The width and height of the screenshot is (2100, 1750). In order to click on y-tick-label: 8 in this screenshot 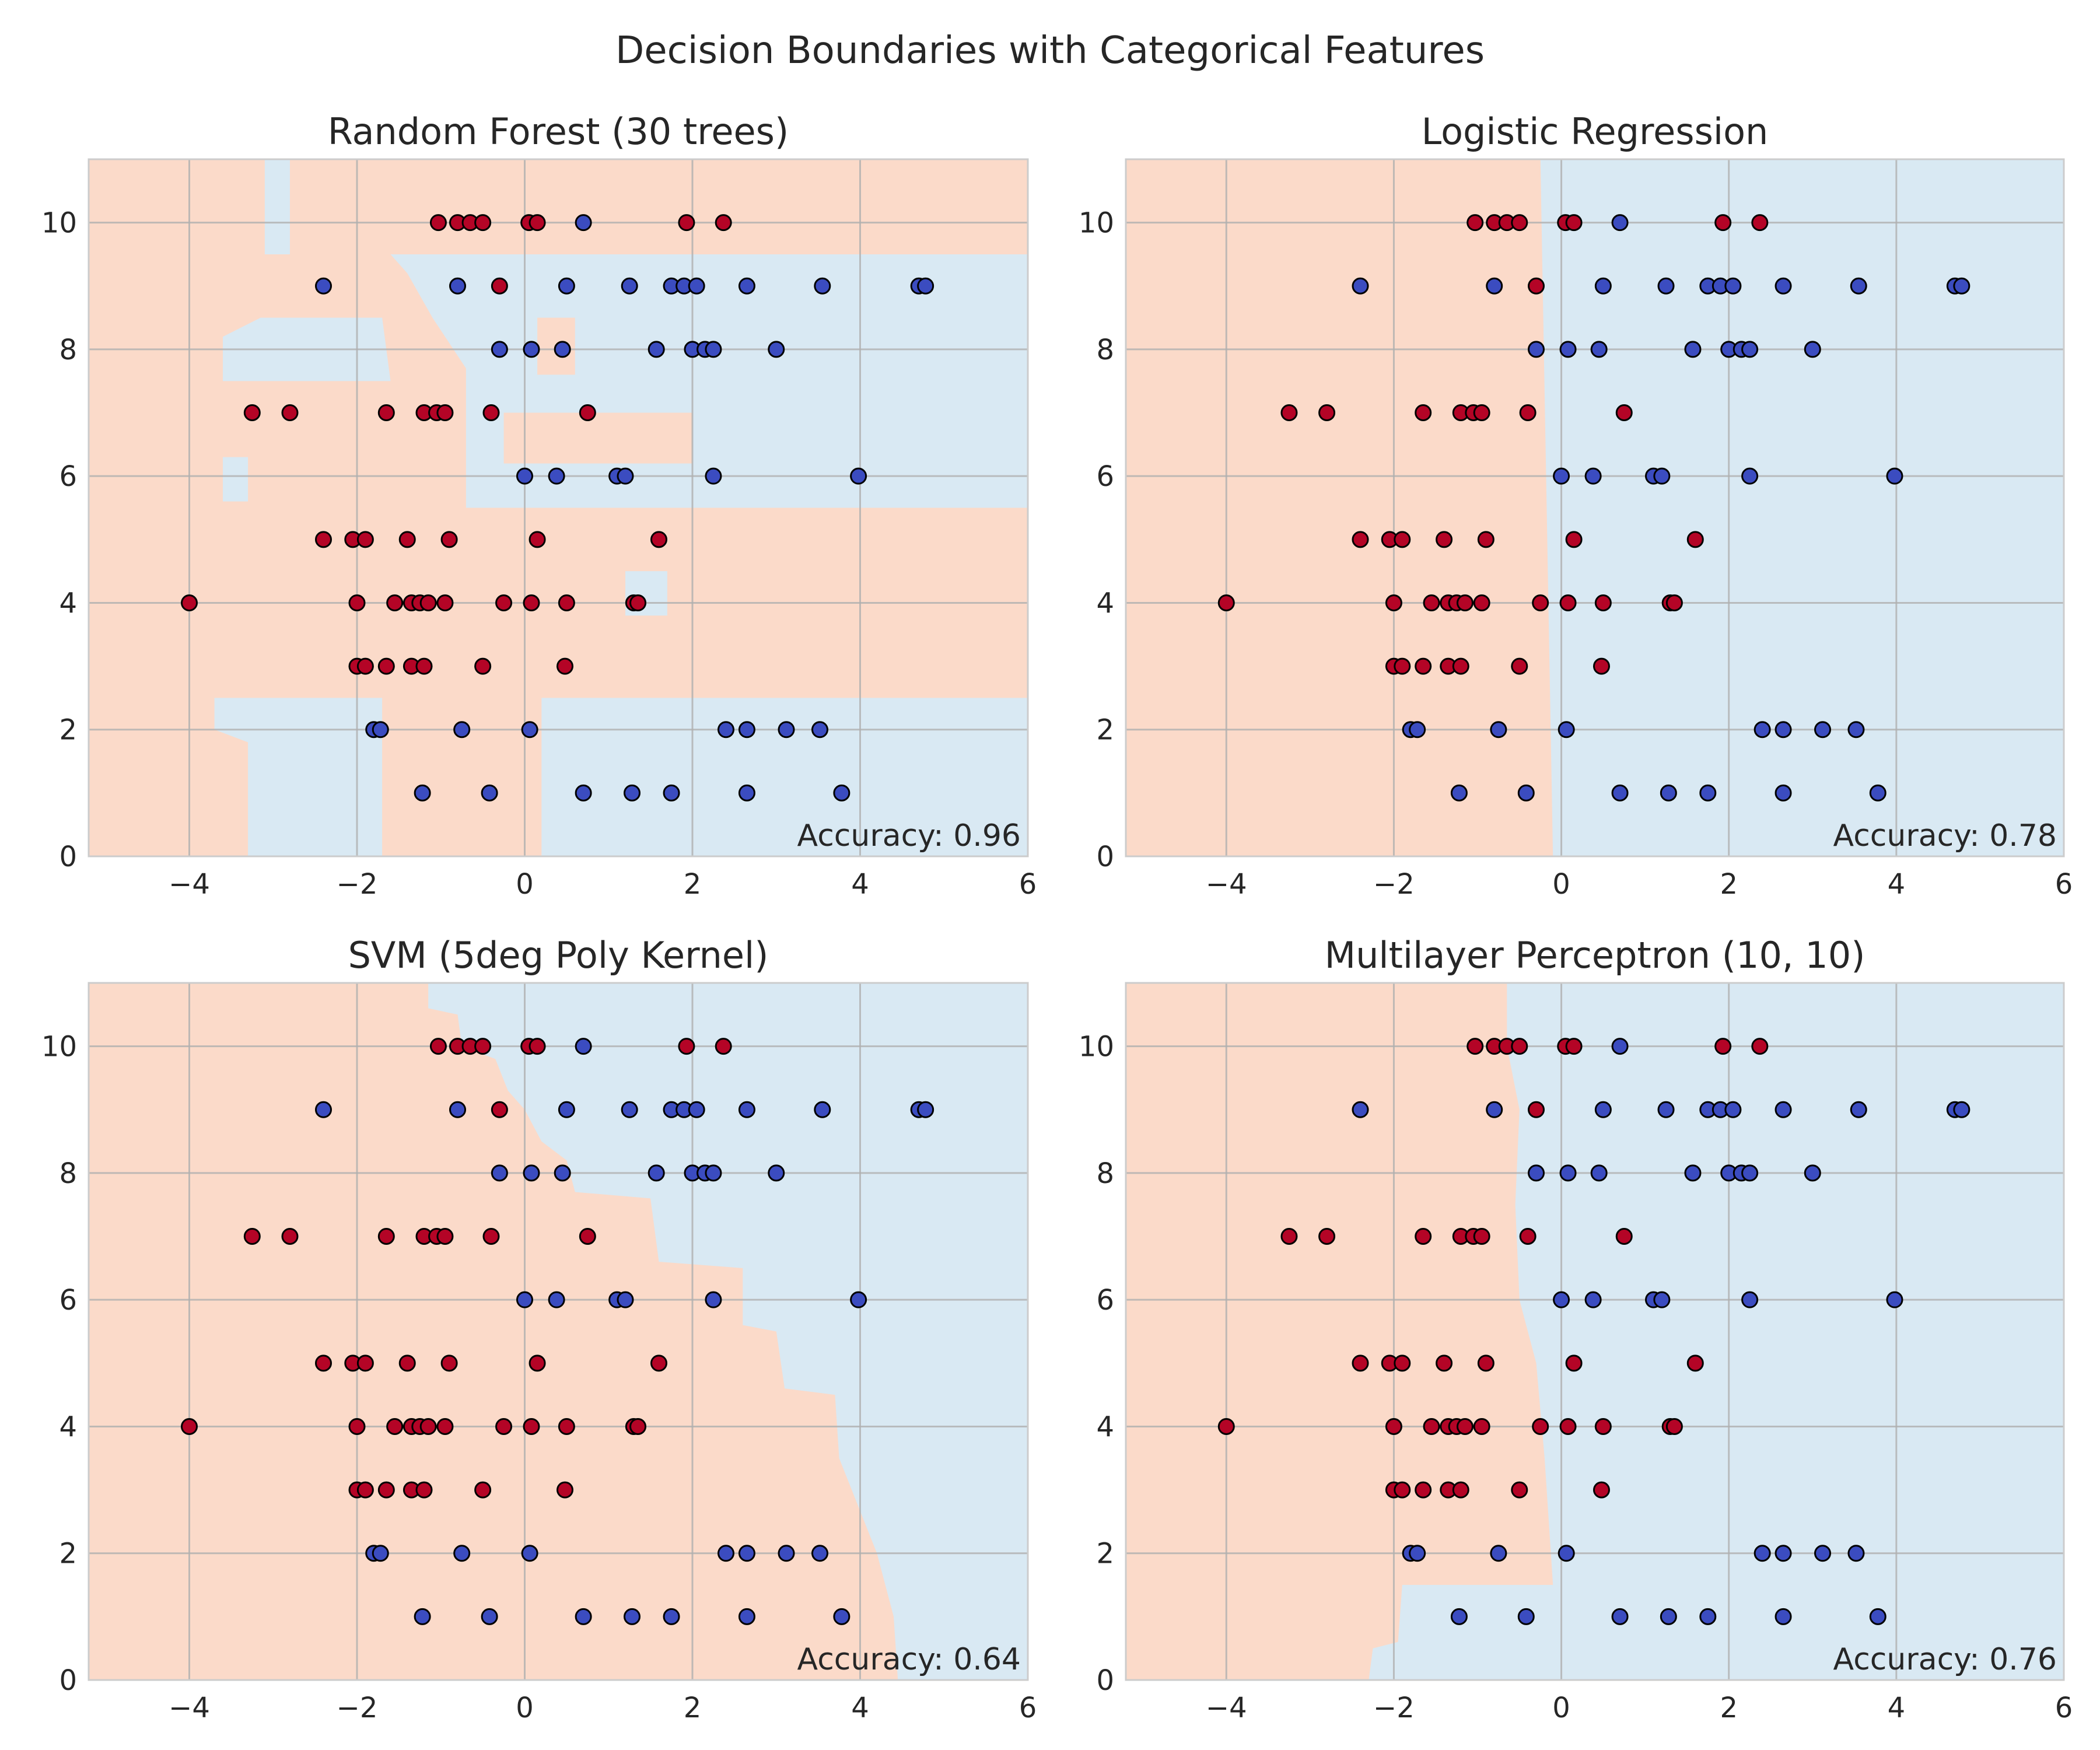, I will do `click(1105, 350)`.